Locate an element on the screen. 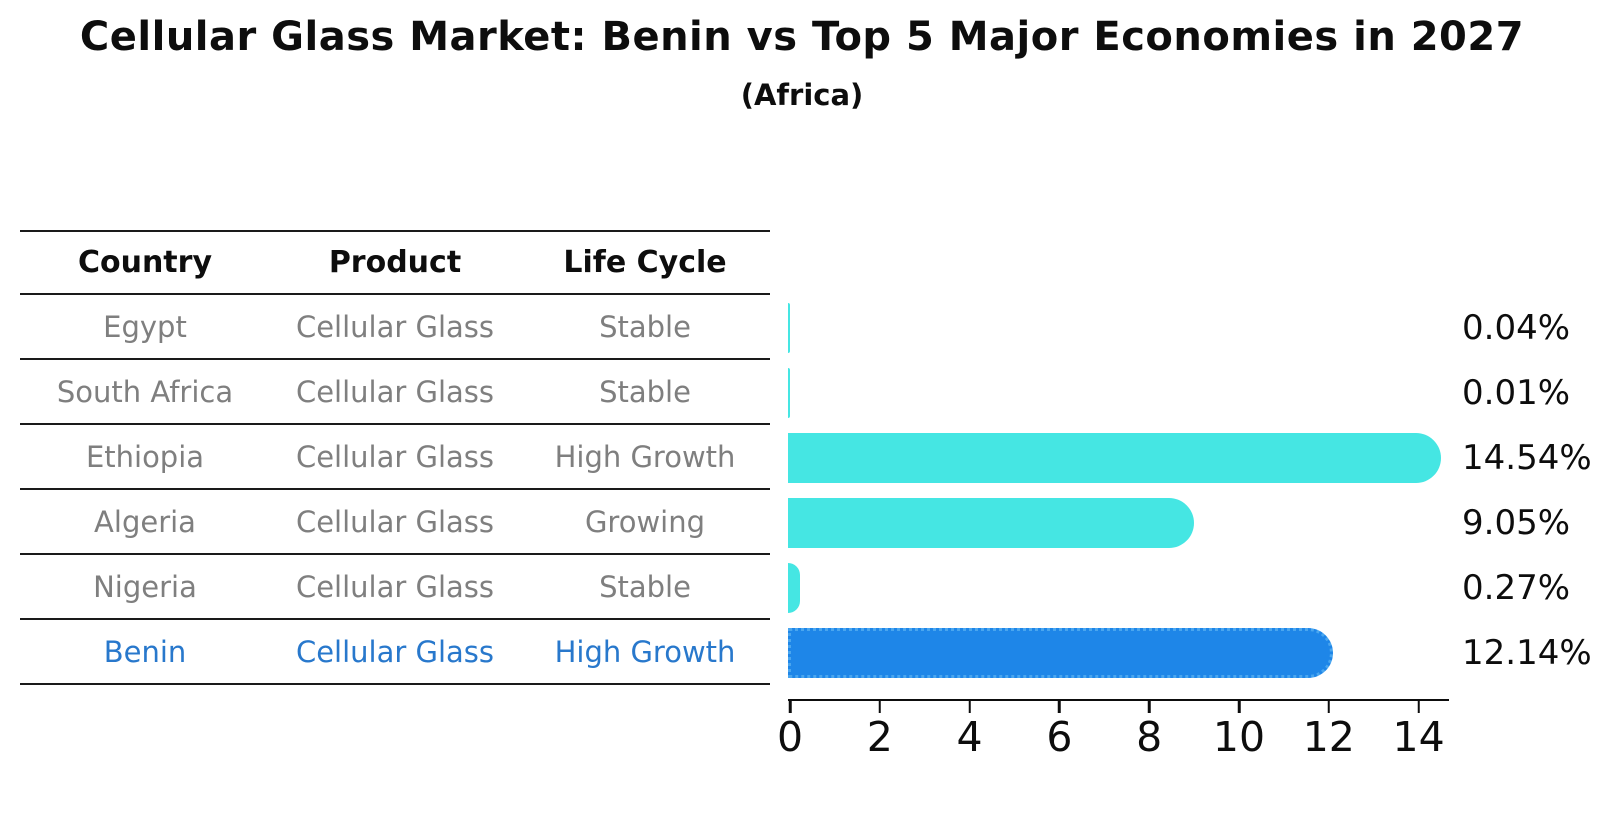 The width and height of the screenshot is (1604, 823). chart-subtitle: (Africa) is located at coordinates (802, 95).